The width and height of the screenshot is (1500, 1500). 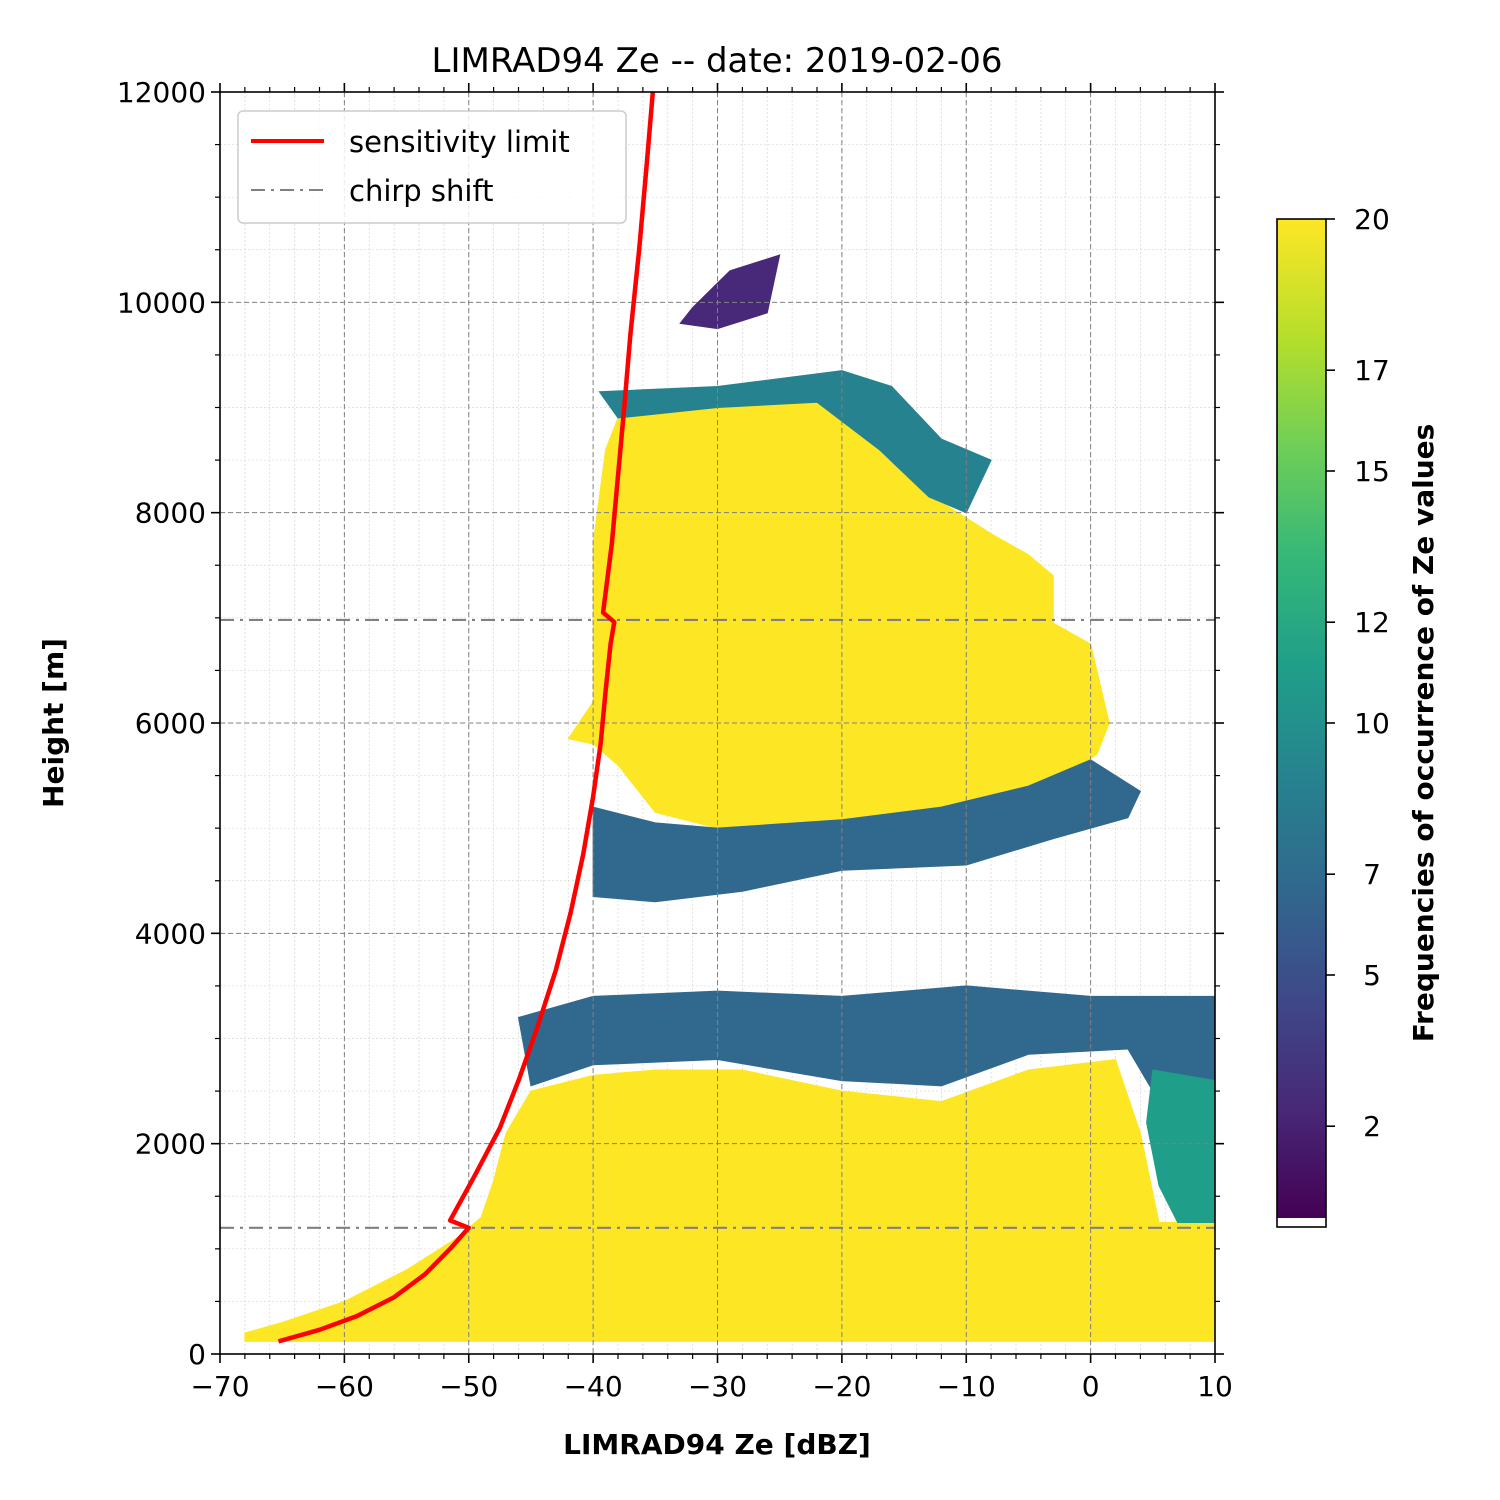 I want to click on x-tick-label: −60, so click(x=344, y=1386).